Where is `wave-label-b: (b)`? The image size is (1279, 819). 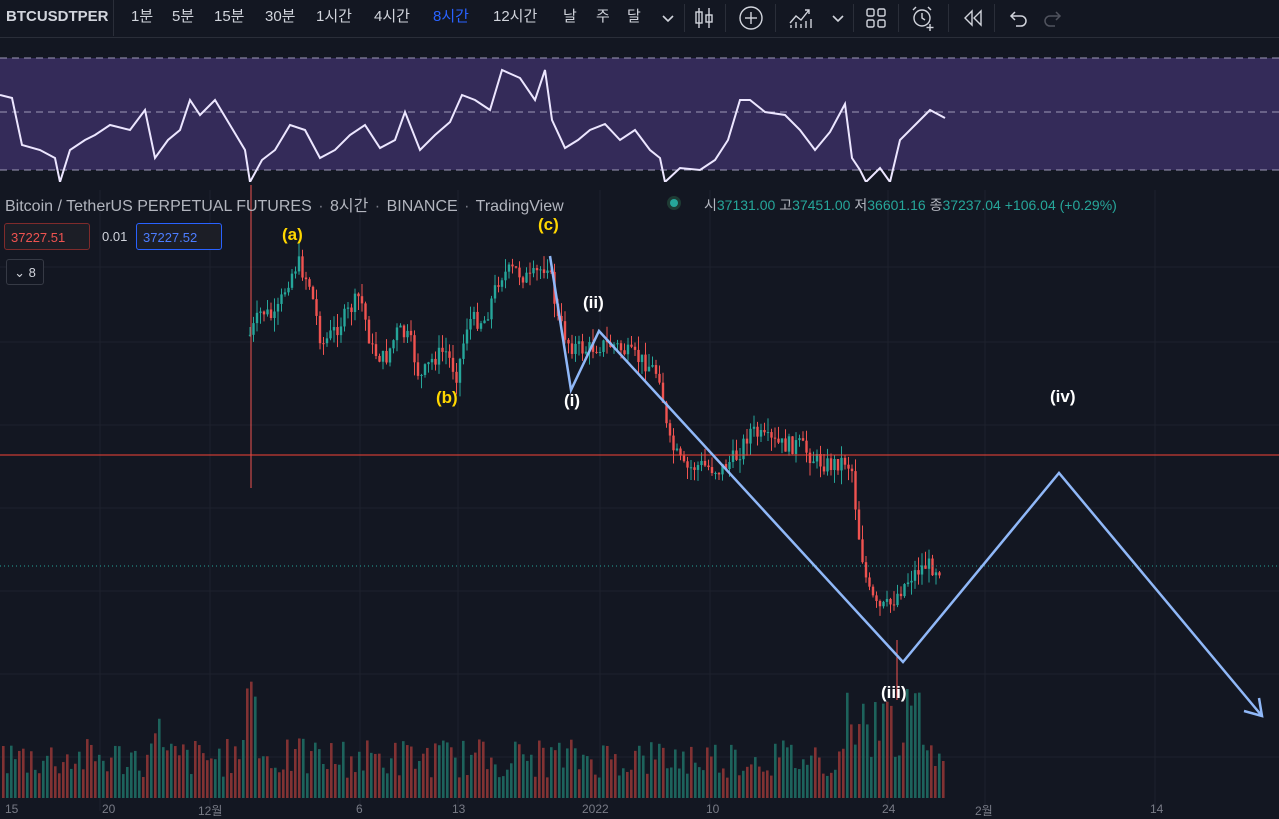 wave-label-b: (b) is located at coordinates (447, 397).